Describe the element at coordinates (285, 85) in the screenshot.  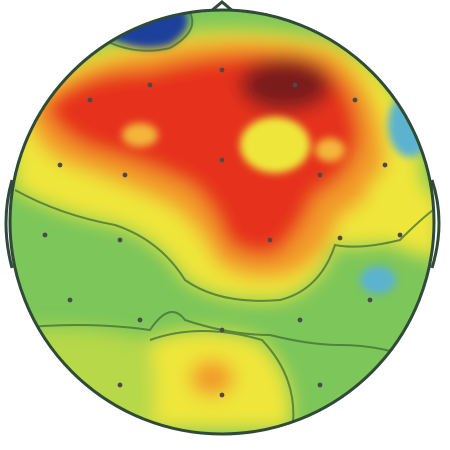
I see `dark-red-peak` at that location.